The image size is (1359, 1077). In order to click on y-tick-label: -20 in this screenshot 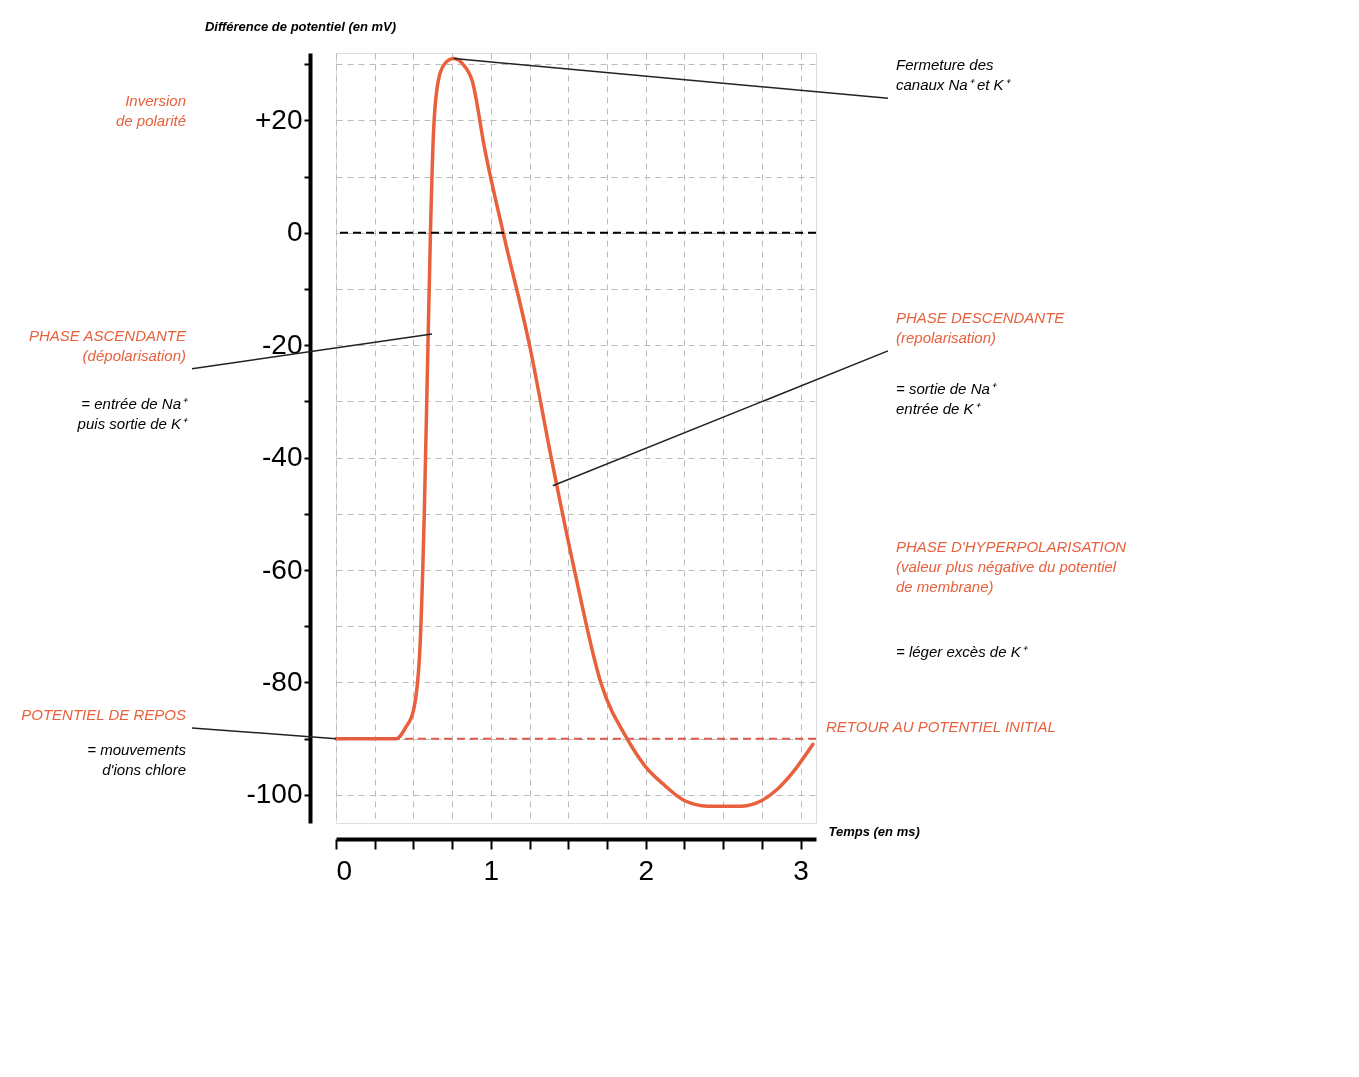, I will do `click(282, 344)`.